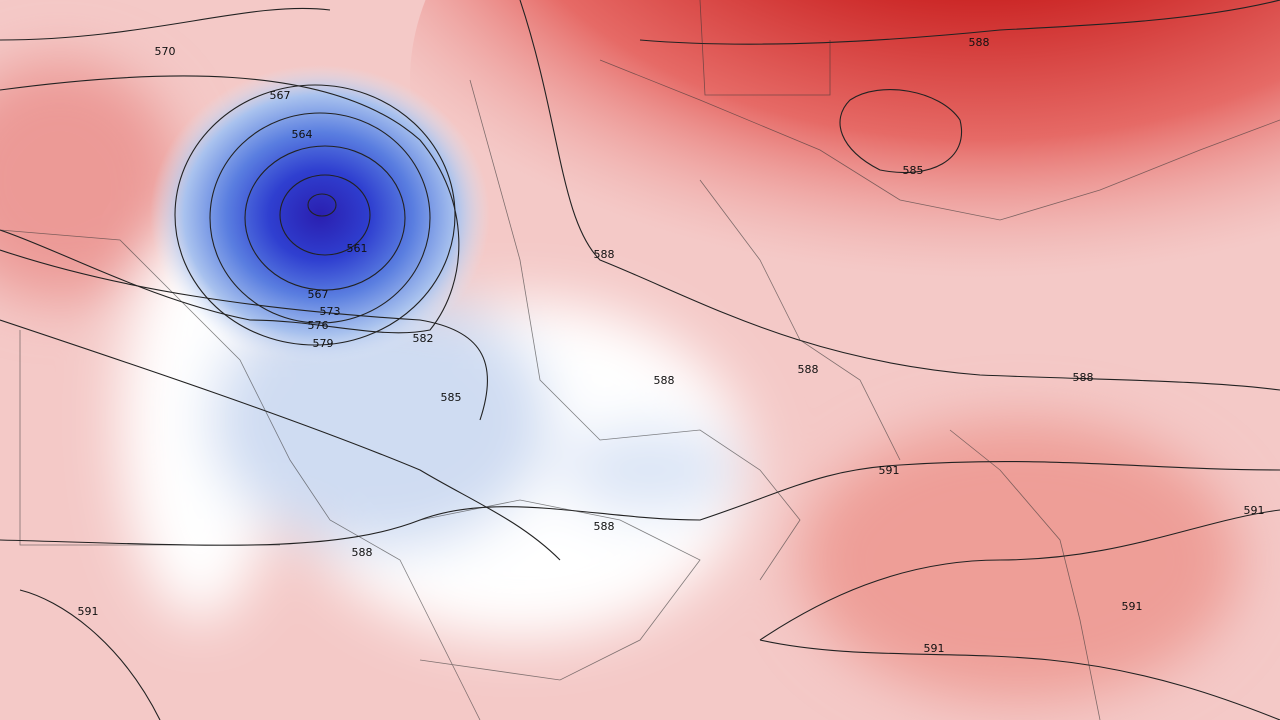 Image resolution: width=1280 pixels, height=720 pixels. What do you see at coordinates (330, 311) in the screenshot?
I see `contour-label: 573` at bounding box center [330, 311].